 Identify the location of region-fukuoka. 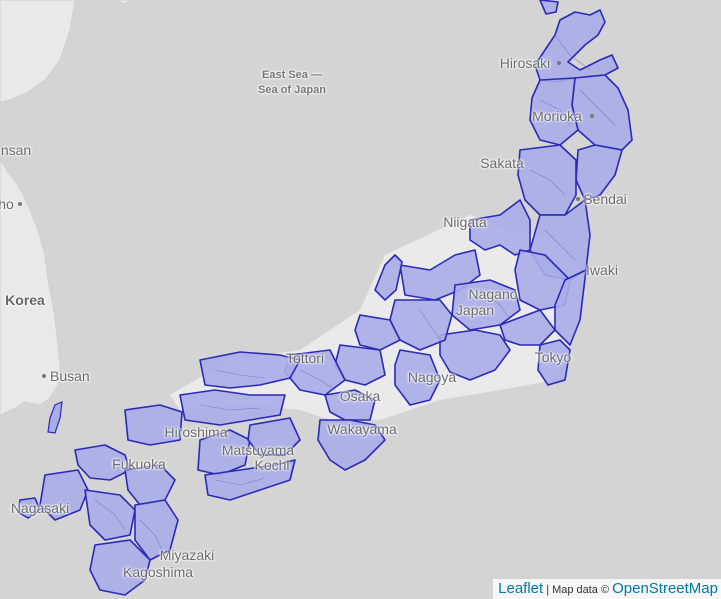
(102, 462).